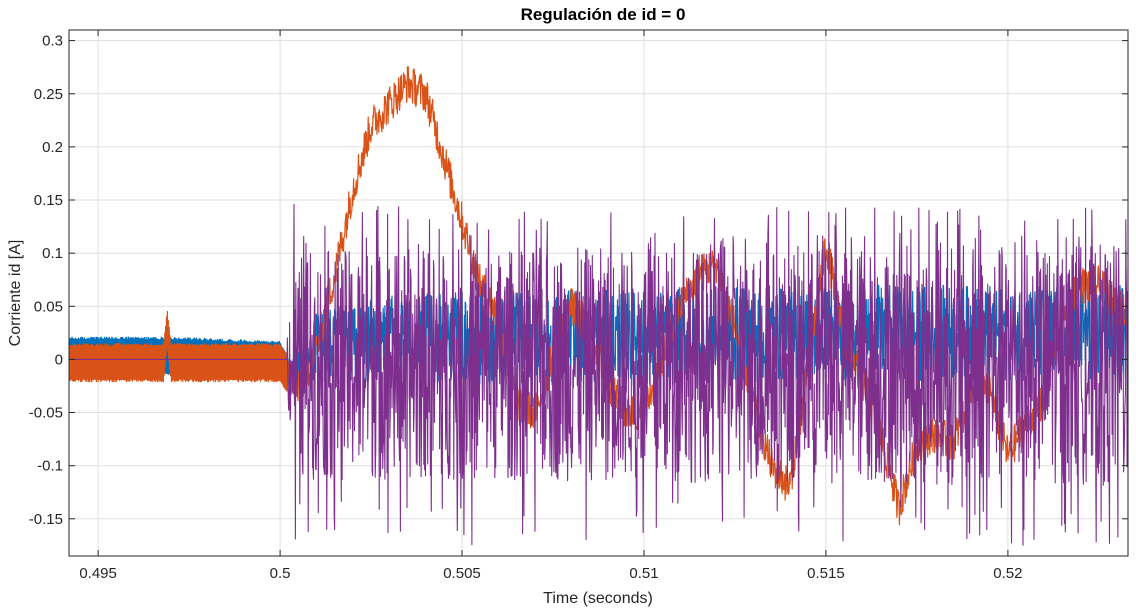 The image size is (1136, 608). What do you see at coordinates (603, 14) in the screenshot?
I see `chart-title: Regulación de id = 0` at bounding box center [603, 14].